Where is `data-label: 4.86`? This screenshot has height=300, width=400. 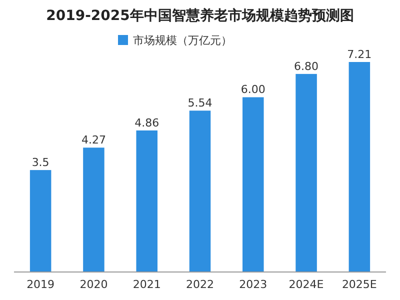
data-label: 4.86 is located at coordinates (147, 123).